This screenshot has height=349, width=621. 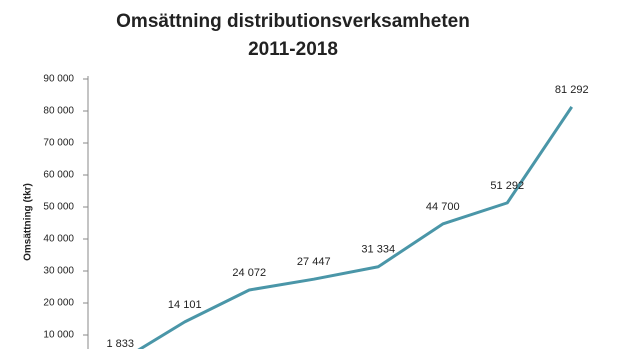 What do you see at coordinates (572, 90) in the screenshot?
I see `data-label: 81 292` at bounding box center [572, 90].